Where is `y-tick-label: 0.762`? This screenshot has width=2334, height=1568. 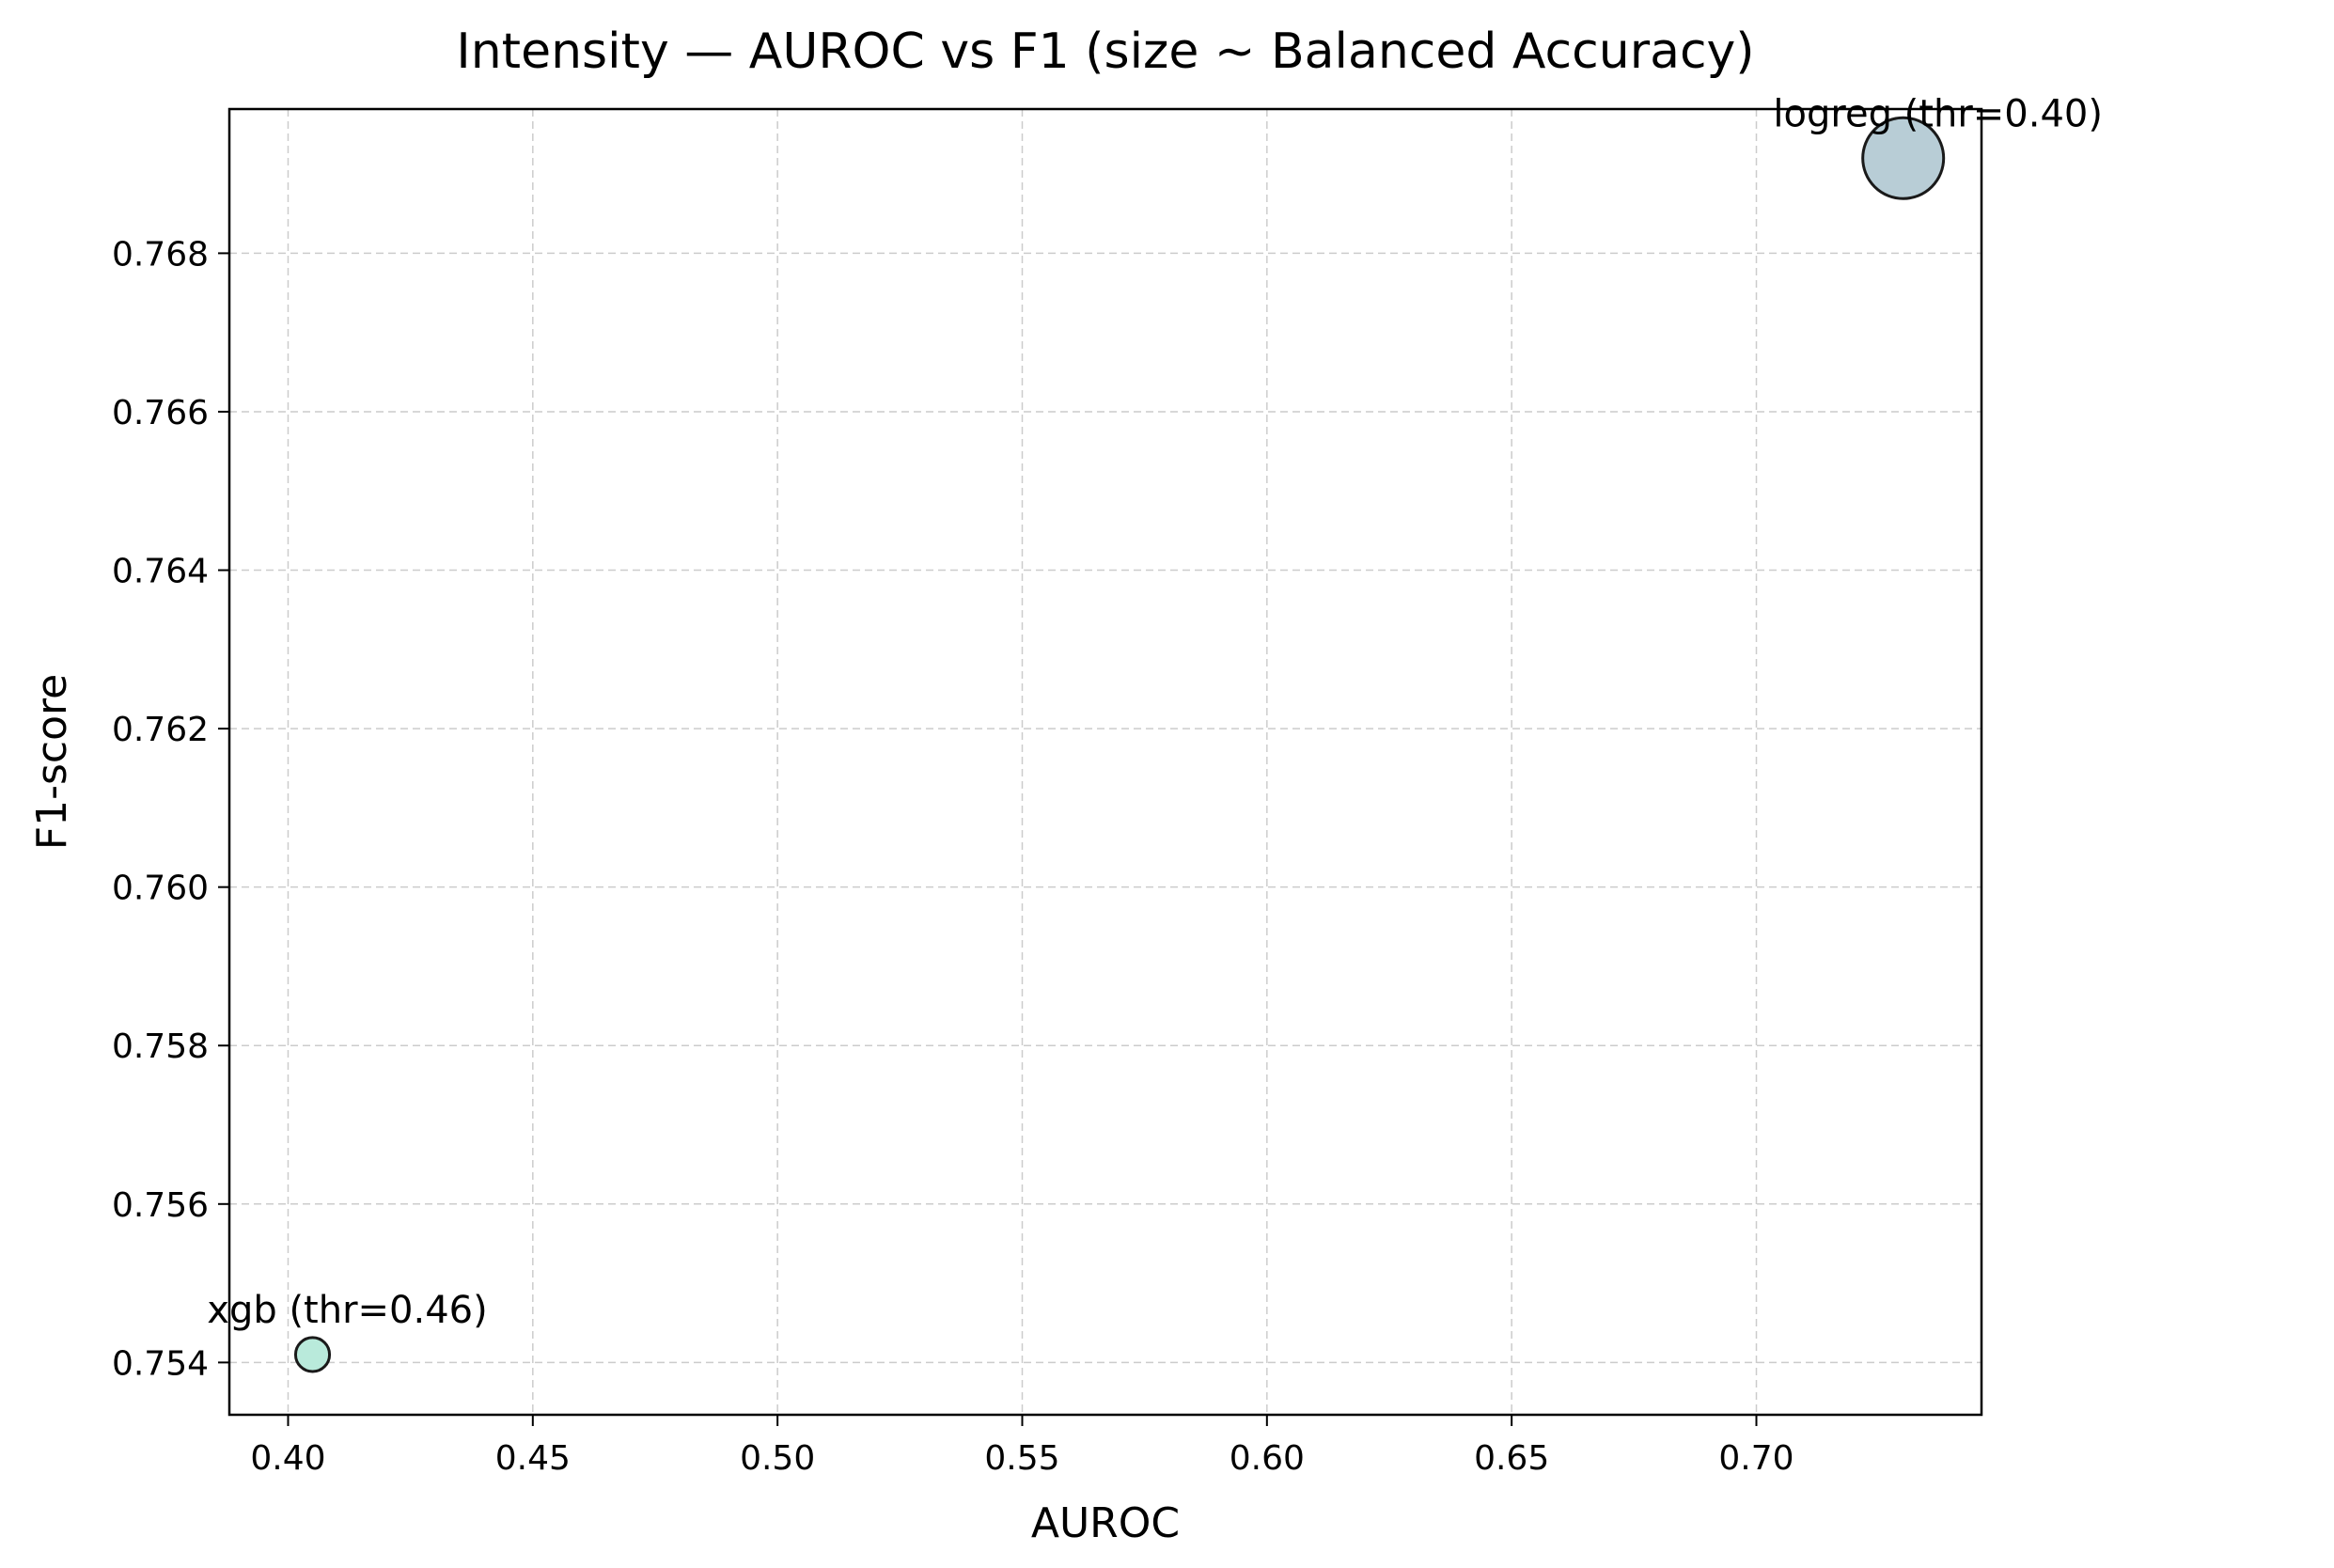
y-tick-label: 0.762 is located at coordinates (160, 730).